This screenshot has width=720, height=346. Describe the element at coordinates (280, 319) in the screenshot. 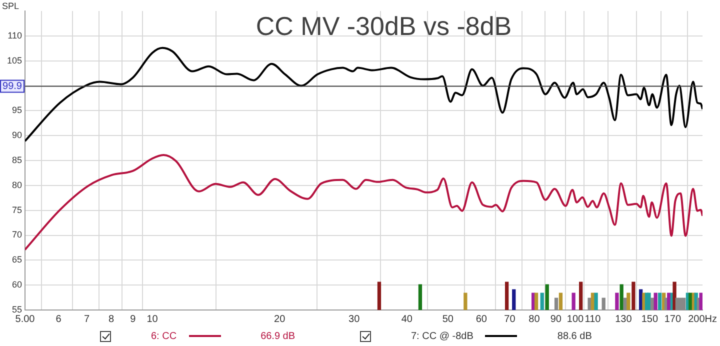

I see `x-tick-label: 20` at that location.